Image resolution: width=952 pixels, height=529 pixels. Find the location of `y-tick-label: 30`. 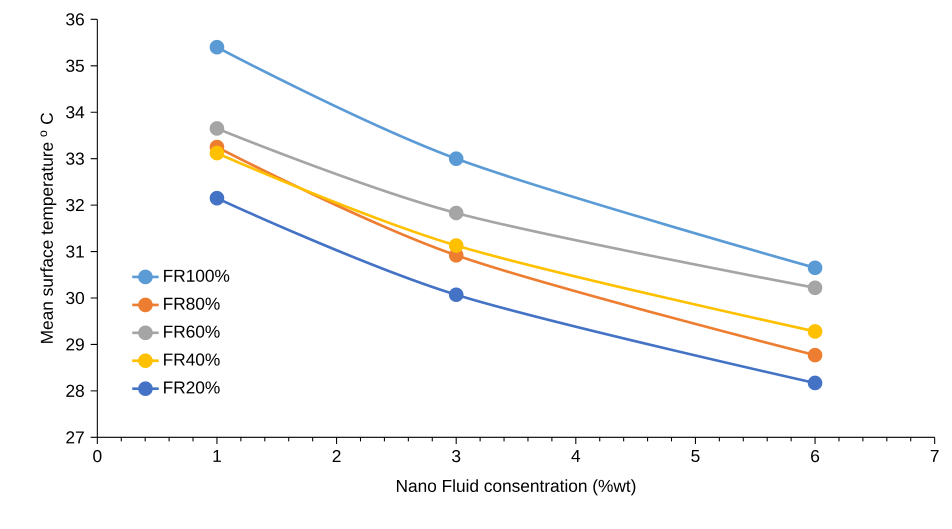

y-tick-label: 30 is located at coordinates (75, 298).